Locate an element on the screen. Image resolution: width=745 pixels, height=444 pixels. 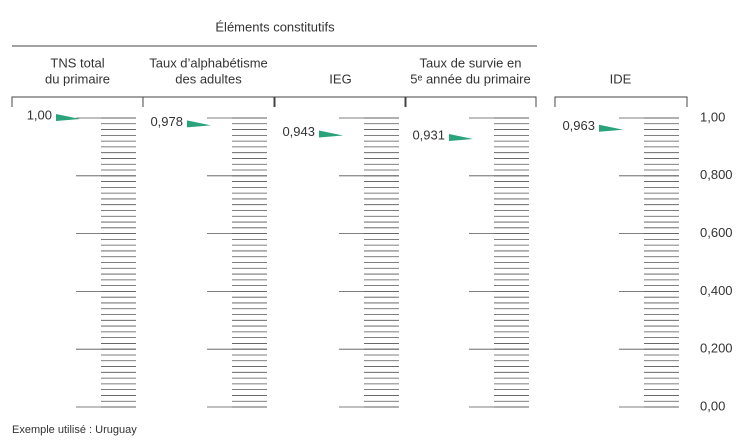
group-title: Éléments constitutifs is located at coordinates (275, 26).